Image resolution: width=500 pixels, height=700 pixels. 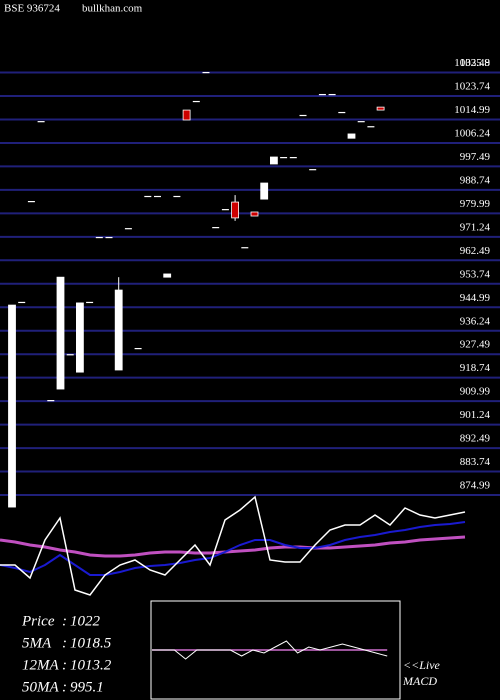 What do you see at coordinates (472, 110) in the screenshot?
I see `y-tick-label: 1014.99` at bounding box center [472, 110].